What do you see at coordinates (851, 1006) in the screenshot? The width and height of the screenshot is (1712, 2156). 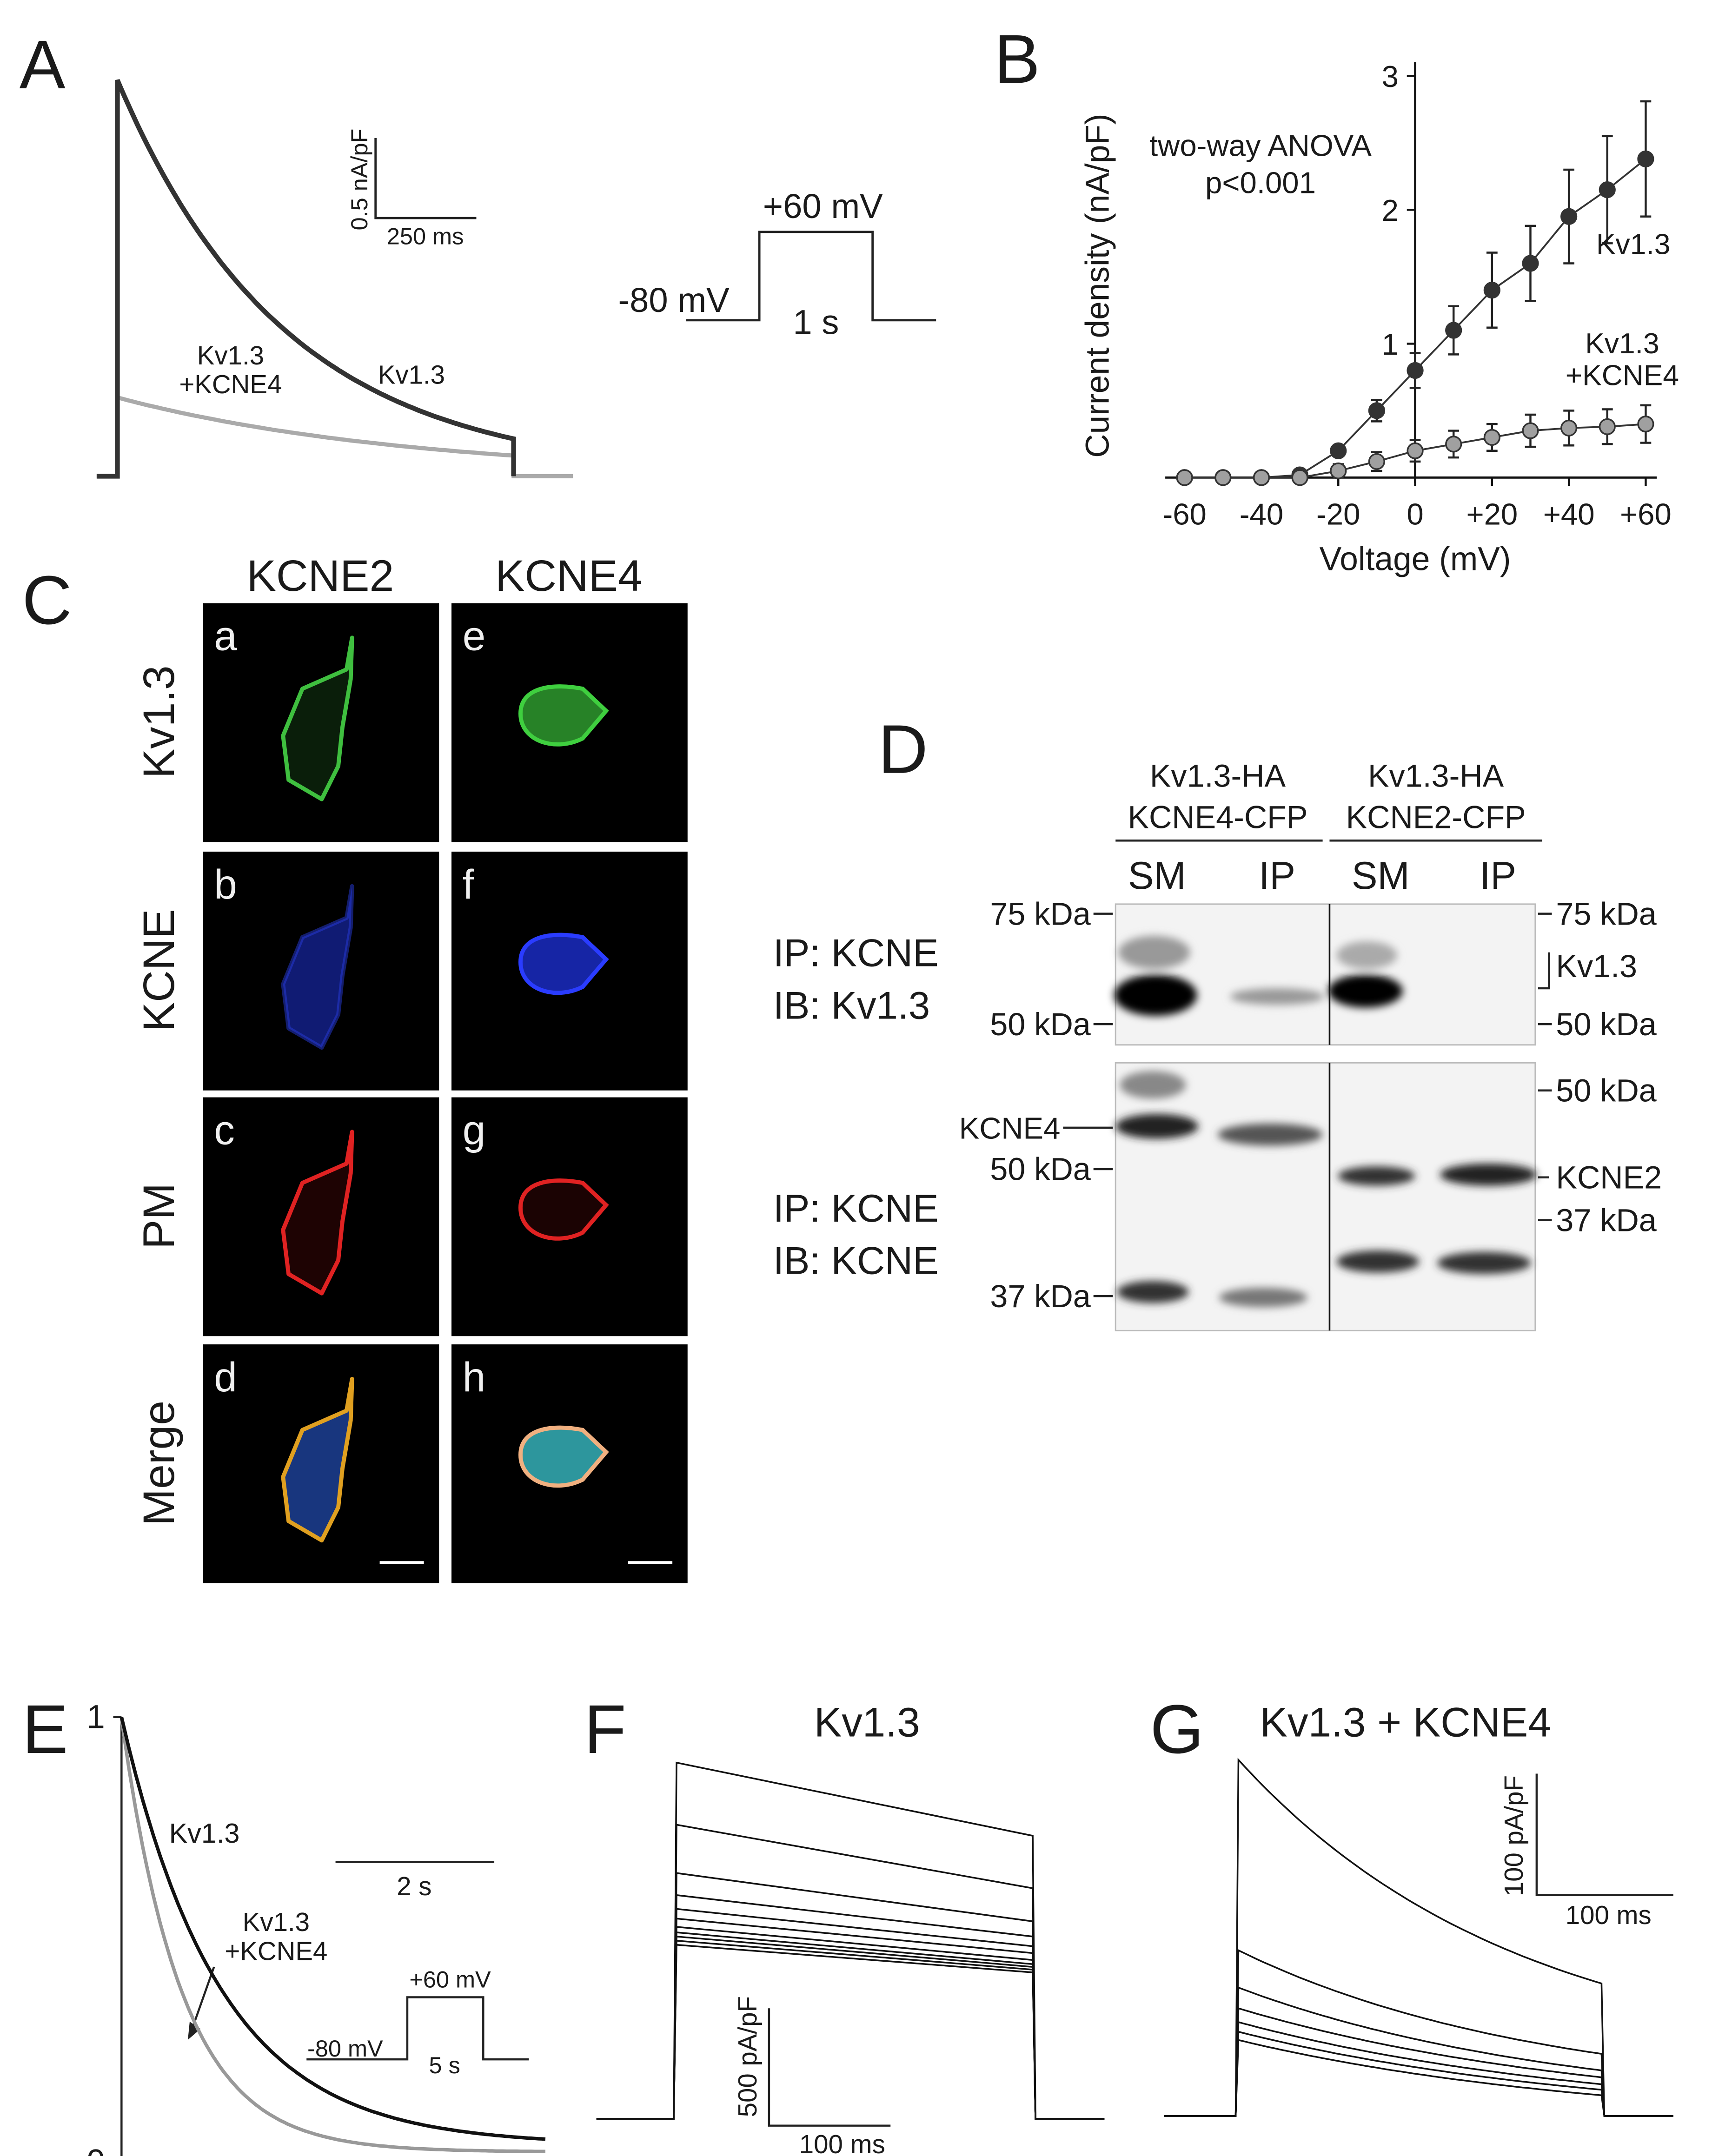 I see `blot-label: IB: Kv1.3` at bounding box center [851, 1006].